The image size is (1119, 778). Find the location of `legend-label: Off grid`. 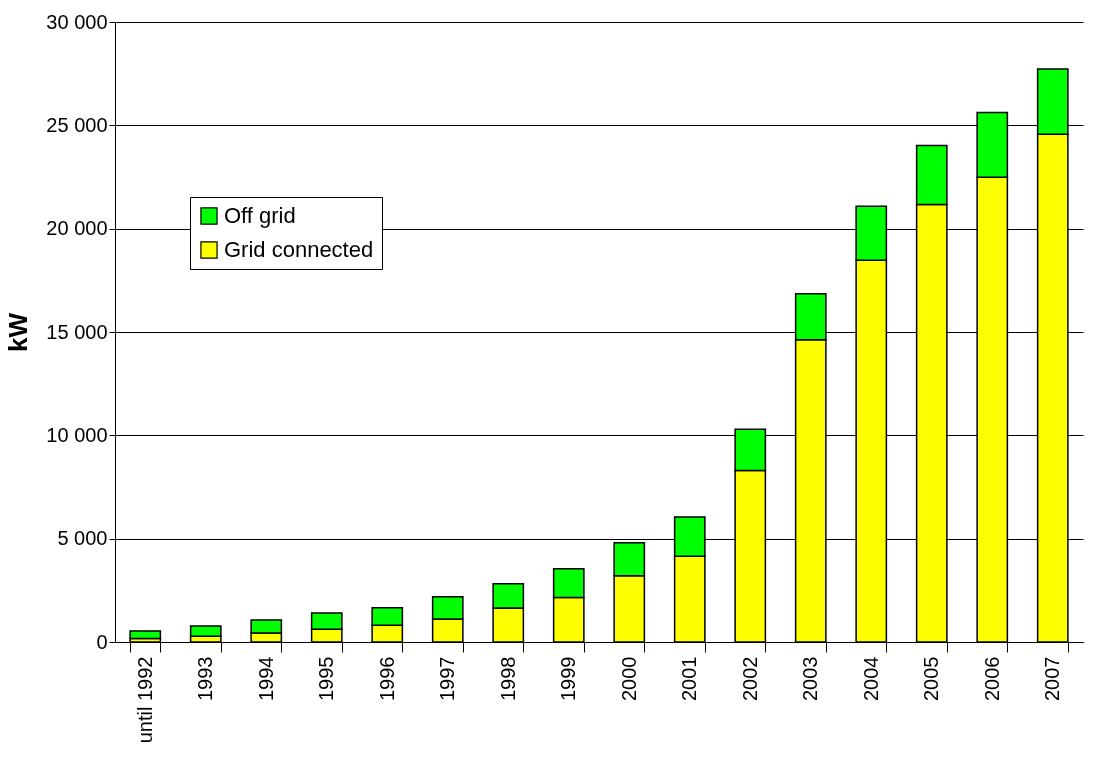

legend-label: Off grid is located at coordinates (260, 215).